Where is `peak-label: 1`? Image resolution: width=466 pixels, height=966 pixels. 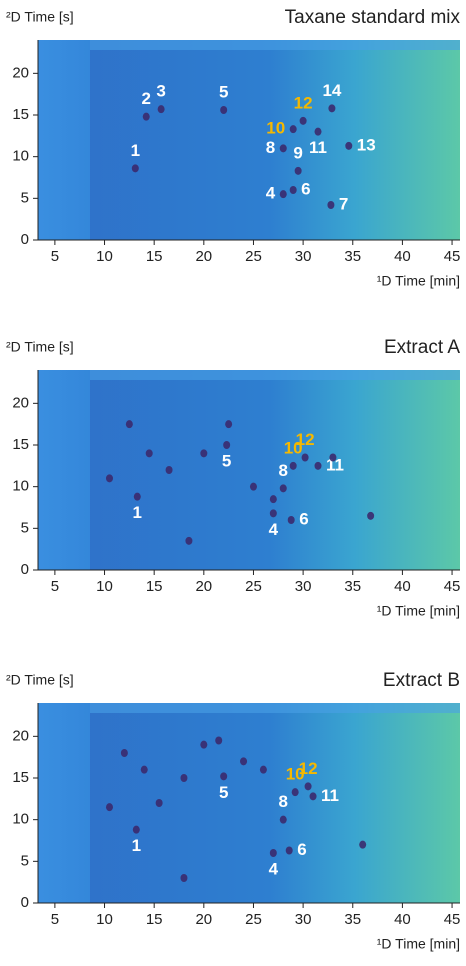 peak-label: 1 is located at coordinates (137, 512).